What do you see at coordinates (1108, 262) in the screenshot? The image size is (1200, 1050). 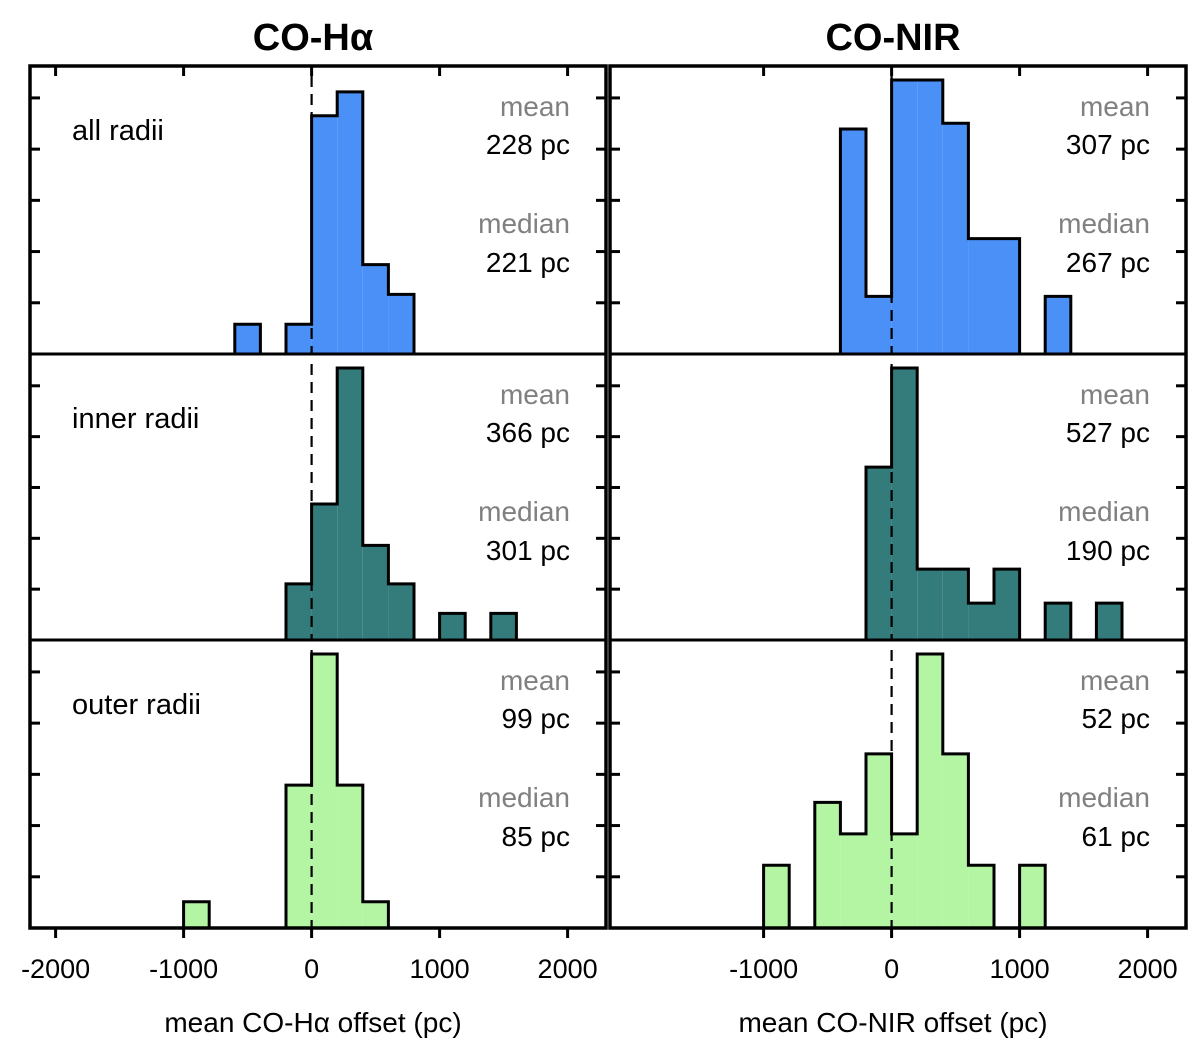 I see `median-value: 267 pc` at bounding box center [1108, 262].